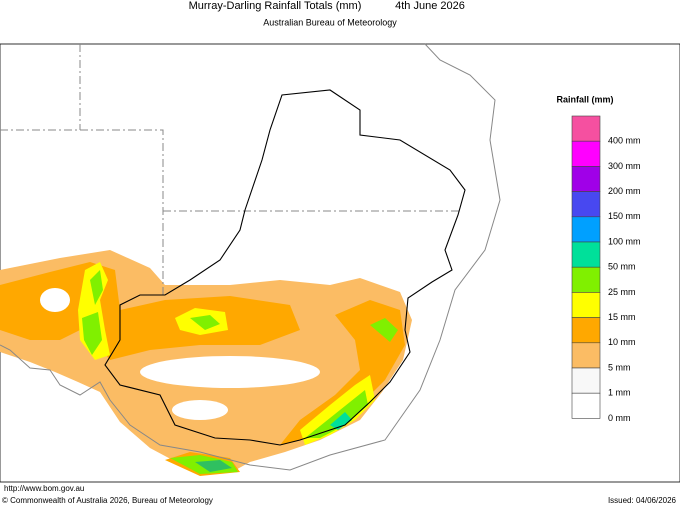 Image resolution: width=680 pixels, height=506 pixels. What do you see at coordinates (622, 317) in the screenshot?
I see `legend-label: 15 mm` at bounding box center [622, 317].